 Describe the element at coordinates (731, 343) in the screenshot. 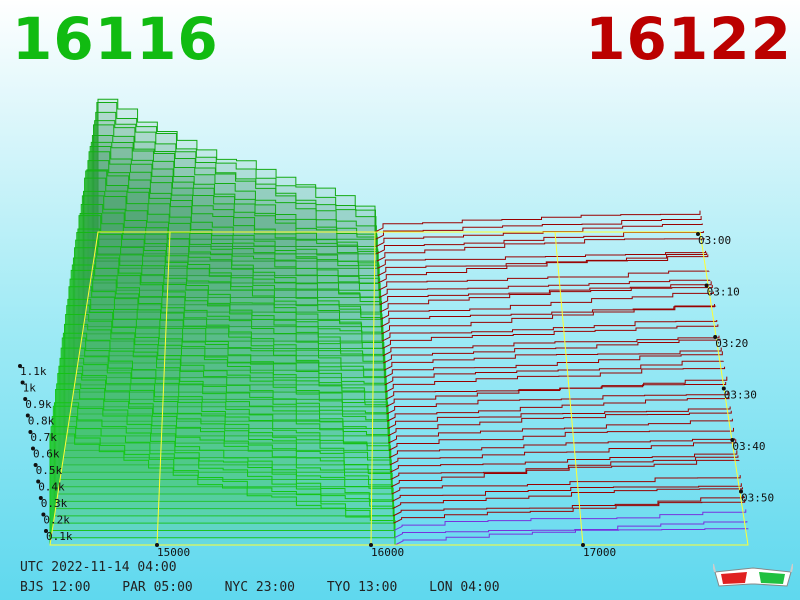

I see `time-tick-label: 03:20` at that location.